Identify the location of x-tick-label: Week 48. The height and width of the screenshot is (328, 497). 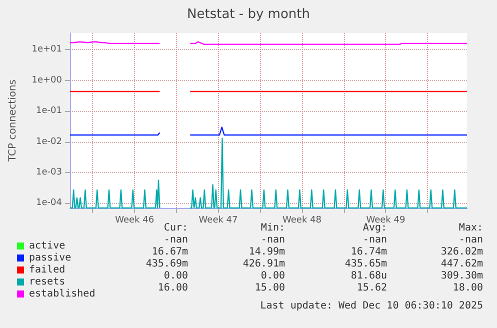
(302, 221).